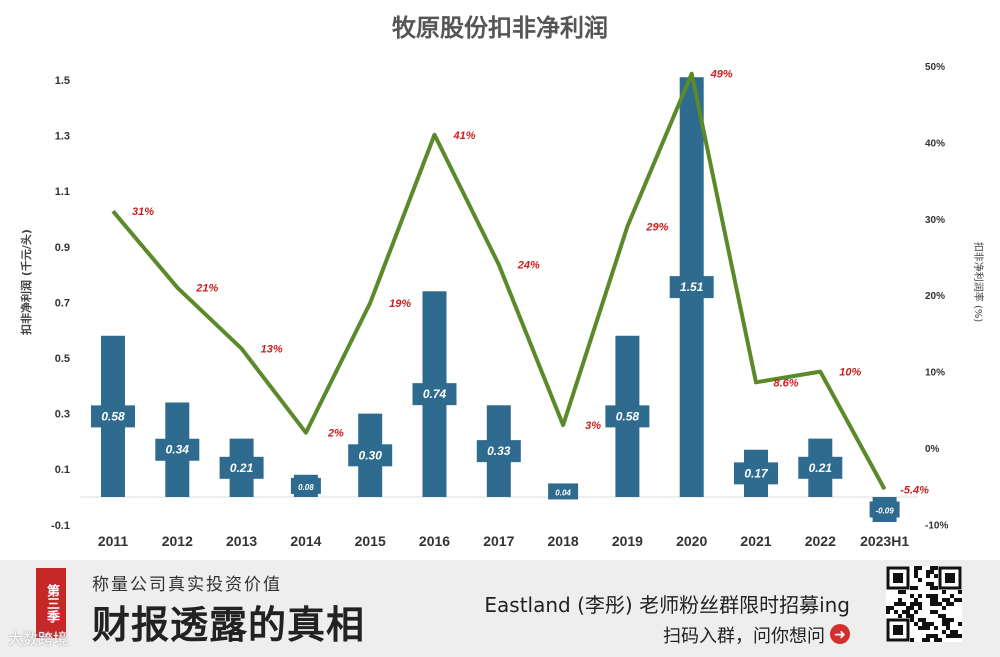  What do you see at coordinates (593, 426) in the screenshot?
I see `line-value-label: 3%` at bounding box center [593, 426].